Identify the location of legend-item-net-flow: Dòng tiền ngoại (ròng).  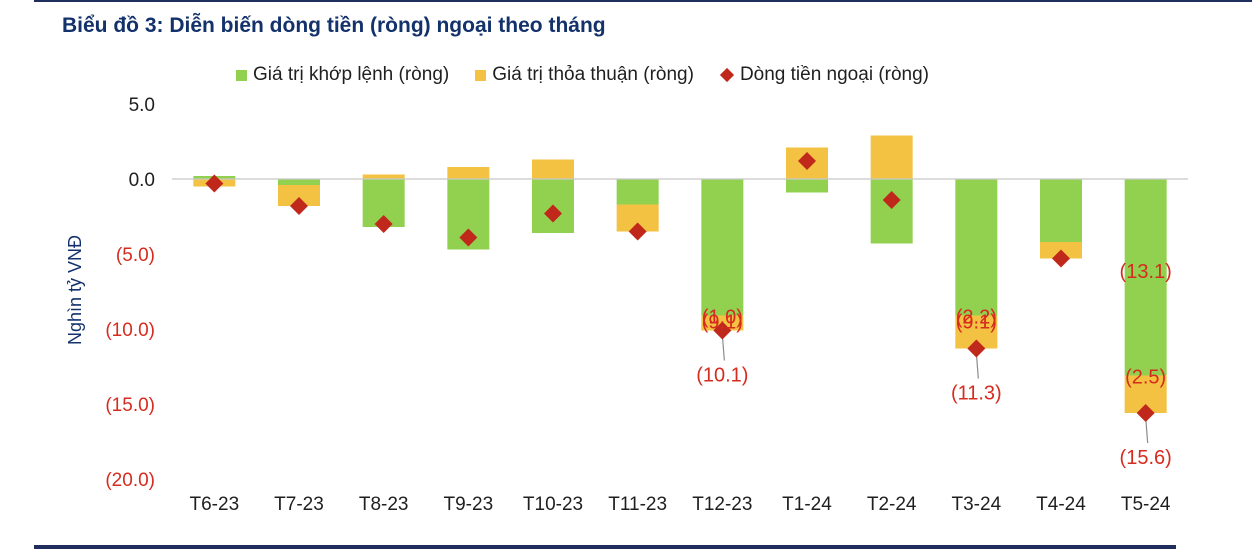
(824, 75).